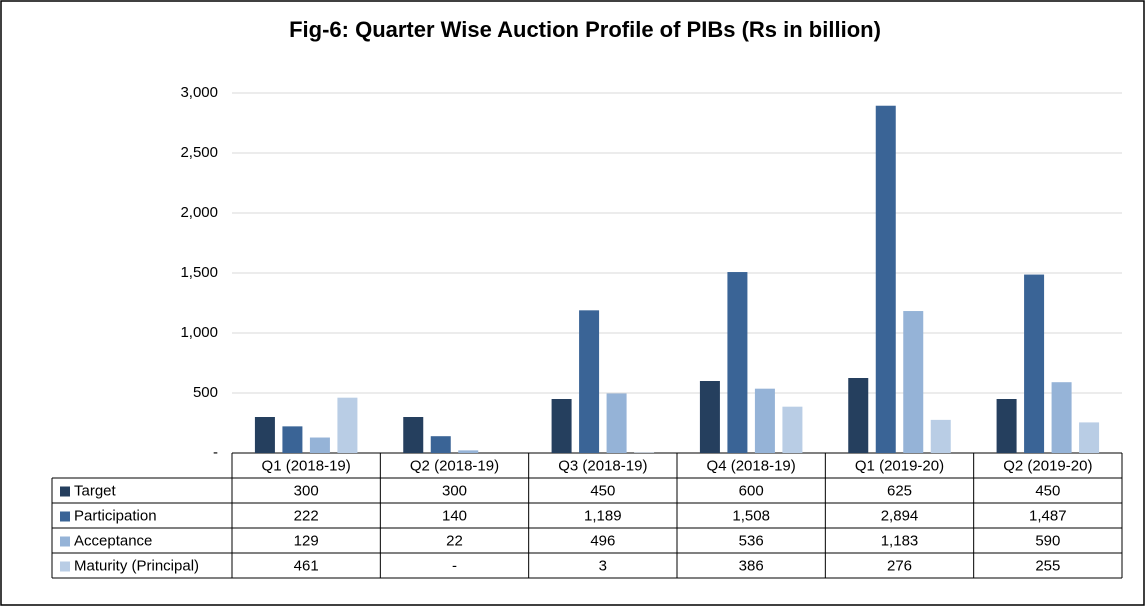  I want to click on table-value: 22, so click(454, 540).